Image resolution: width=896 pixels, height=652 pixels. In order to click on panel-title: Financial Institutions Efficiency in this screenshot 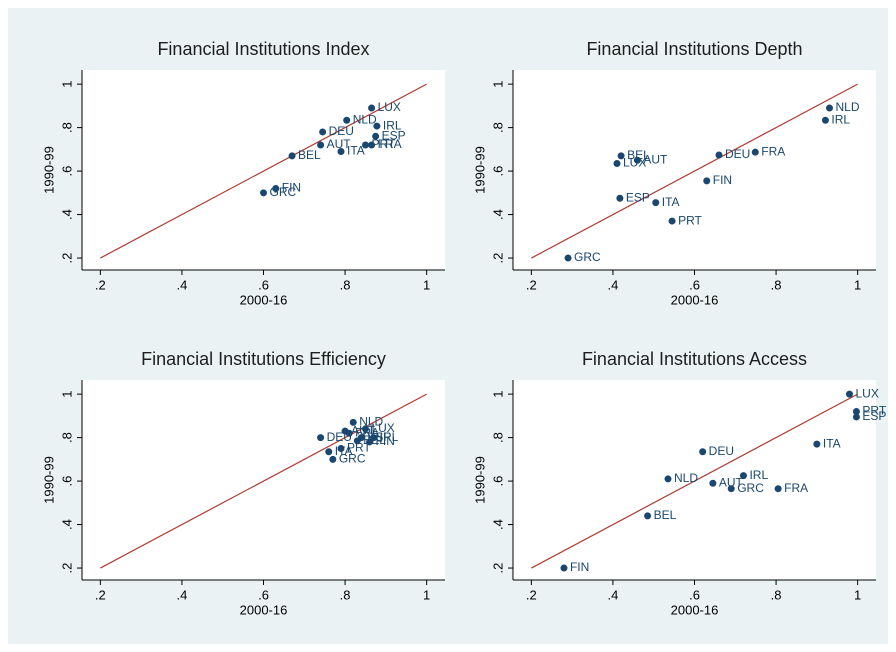, I will do `click(263, 359)`.